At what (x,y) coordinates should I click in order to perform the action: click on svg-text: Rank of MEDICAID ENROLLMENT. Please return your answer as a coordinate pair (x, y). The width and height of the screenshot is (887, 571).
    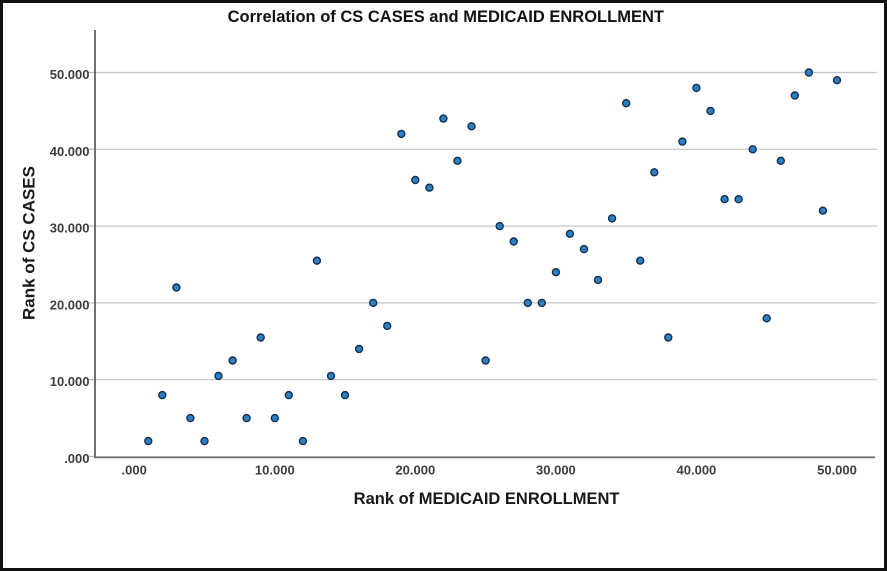
    Looking at the image, I should click on (487, 499).